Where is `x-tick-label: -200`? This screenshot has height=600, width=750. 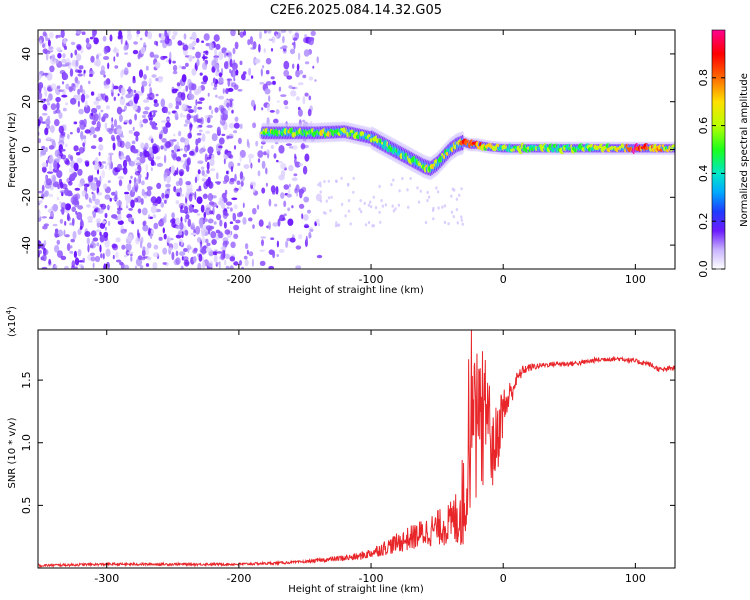
x-tick-label: -200 is located at coordinates (238, 578).